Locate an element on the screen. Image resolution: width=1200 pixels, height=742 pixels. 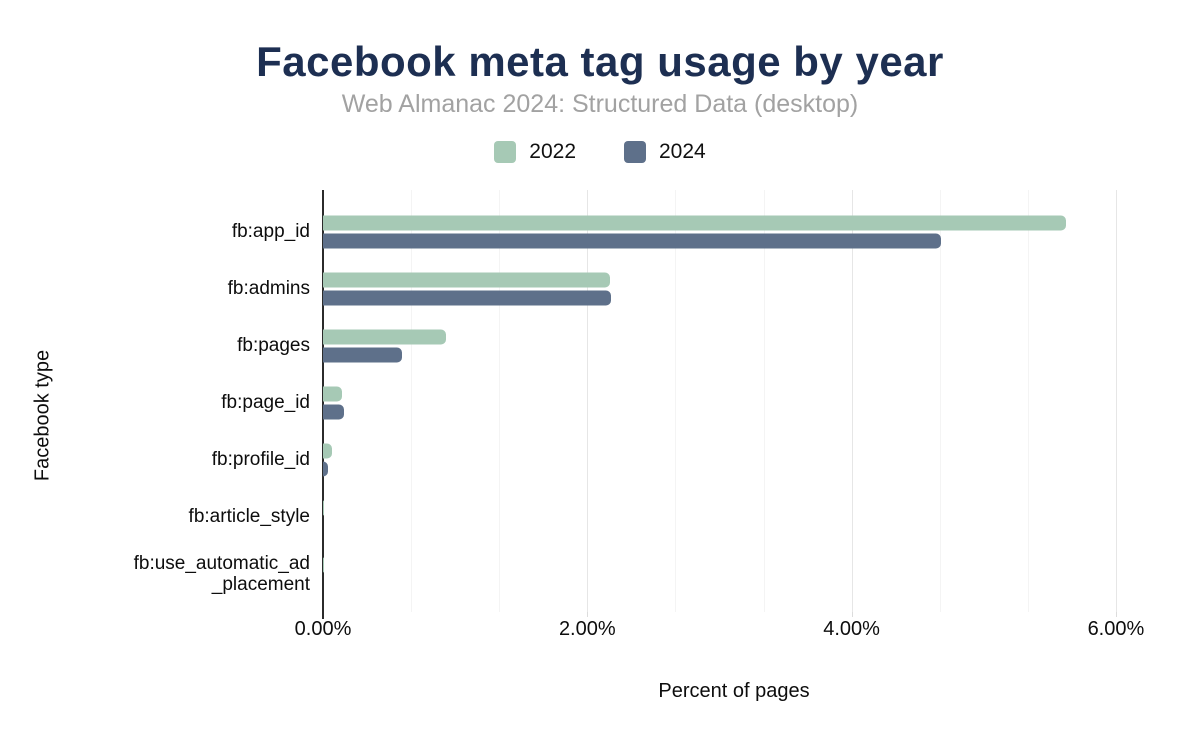
bar-2022-fb:profile_id is located at coordinates (328, 450).